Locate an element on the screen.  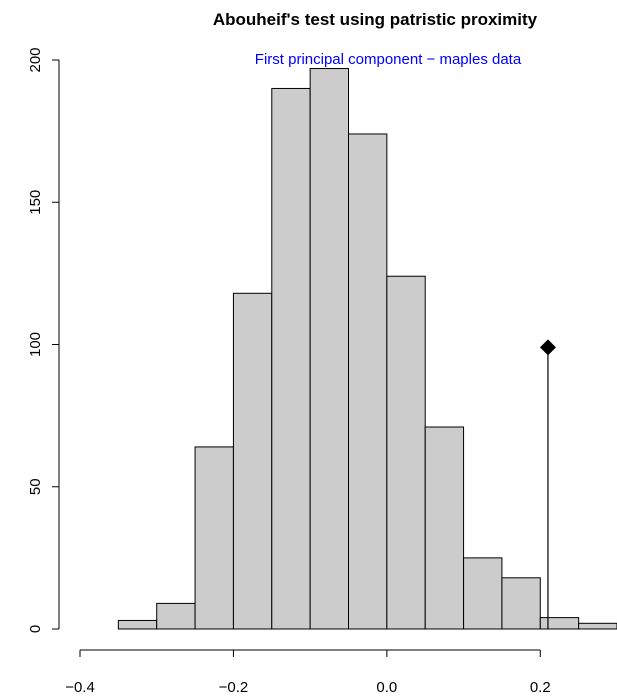
observed-statistic is located at coordinates (548, 484).